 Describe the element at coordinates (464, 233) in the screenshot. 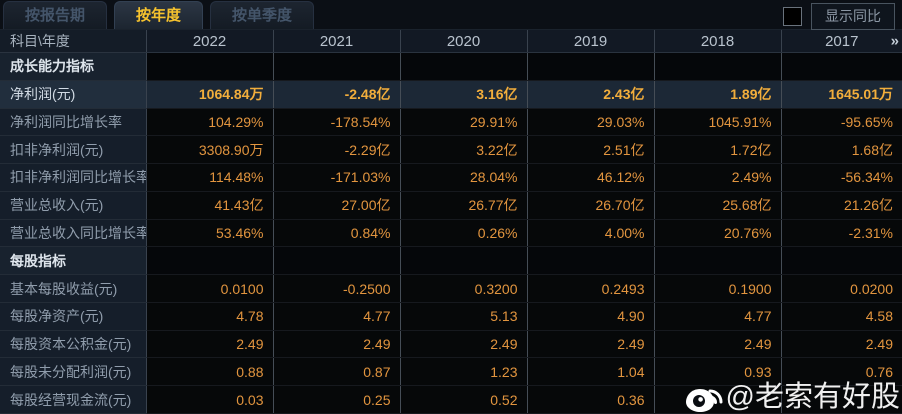

I see `cell-value: 0.26%` at that location.